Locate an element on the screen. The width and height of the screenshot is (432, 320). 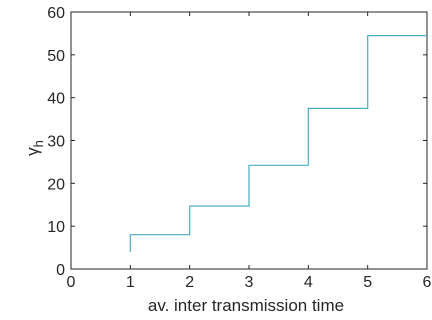
x-tick-label: 4 is located at coordinates (308, 282).